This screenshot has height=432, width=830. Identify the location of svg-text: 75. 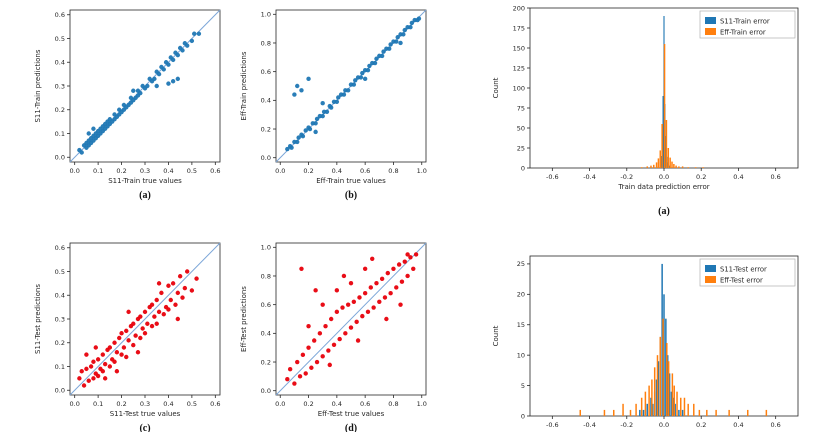
(521, 108).